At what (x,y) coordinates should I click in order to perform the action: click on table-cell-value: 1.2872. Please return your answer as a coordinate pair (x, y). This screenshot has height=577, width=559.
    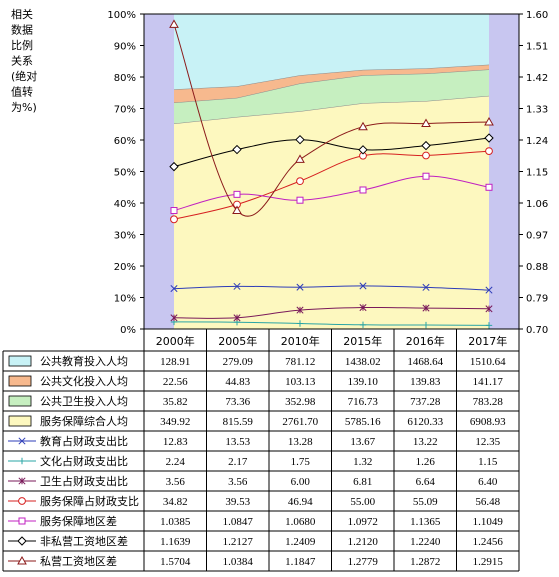
    Looking at the image, I should click on (425, 562).